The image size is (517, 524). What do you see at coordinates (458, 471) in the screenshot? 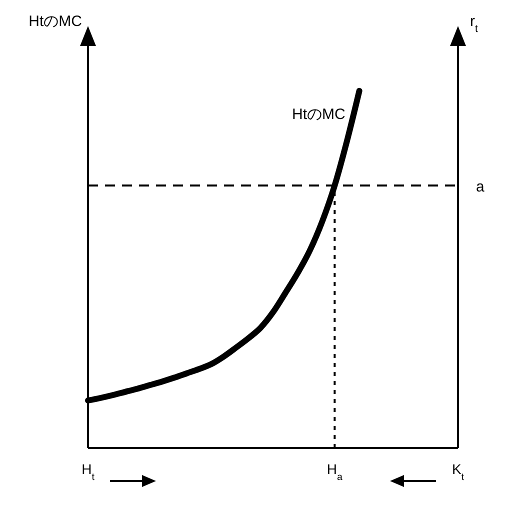
I see `x-tick-label: K$_{t}$` at bounding box center [458, 471].